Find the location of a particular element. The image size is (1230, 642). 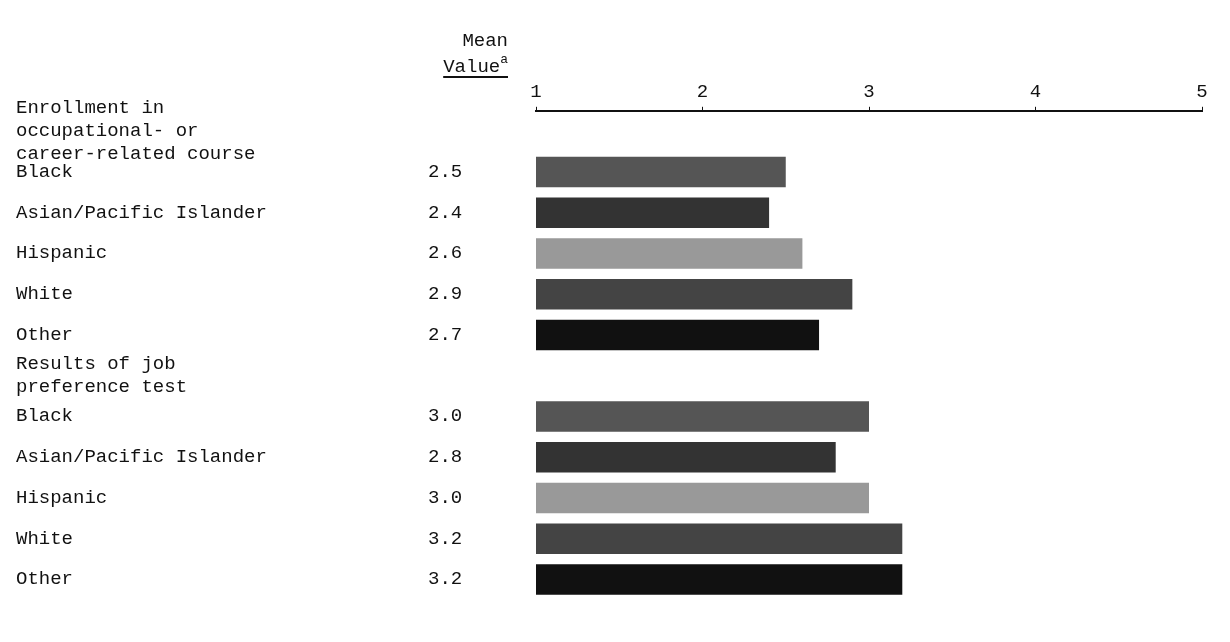

x2-tick-label: 4 is located at coordinates (1035, 92).